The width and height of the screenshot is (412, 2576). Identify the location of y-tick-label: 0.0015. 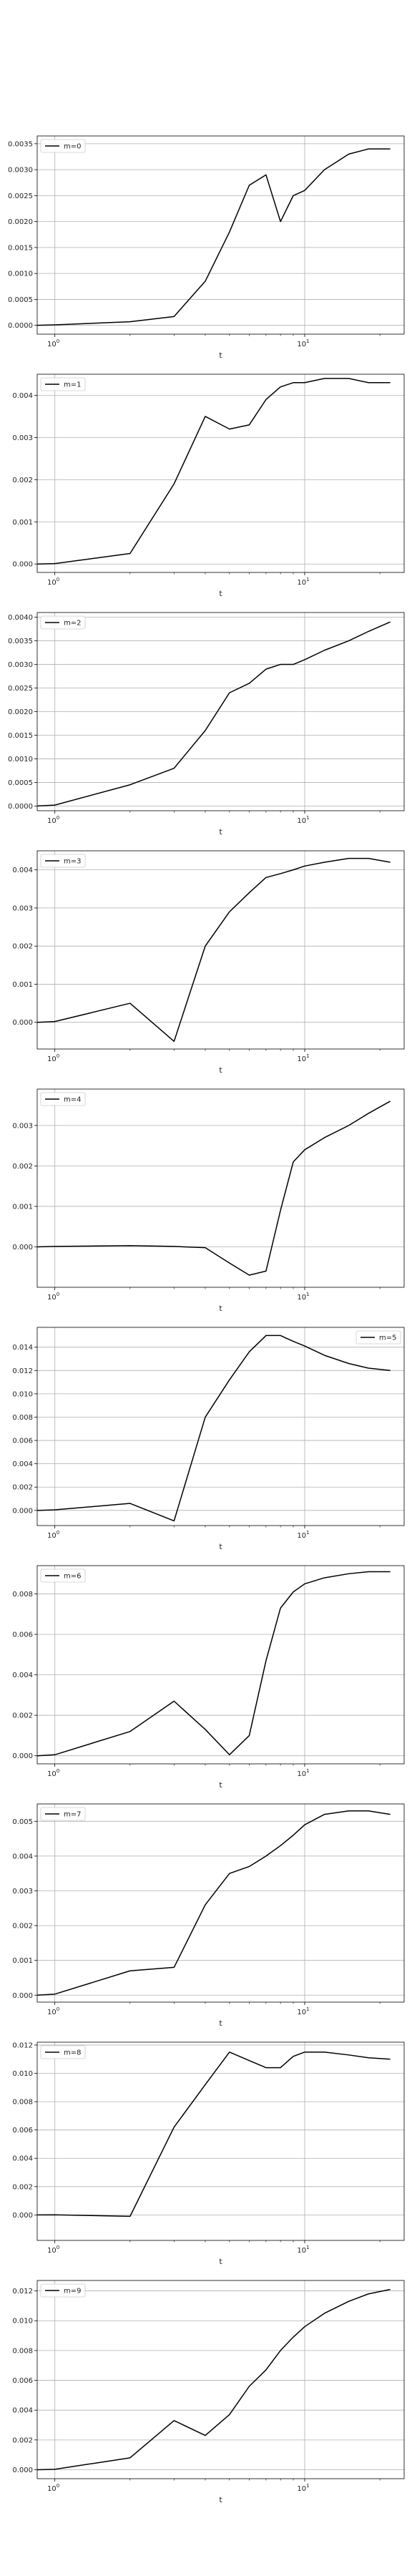
(20, 248).